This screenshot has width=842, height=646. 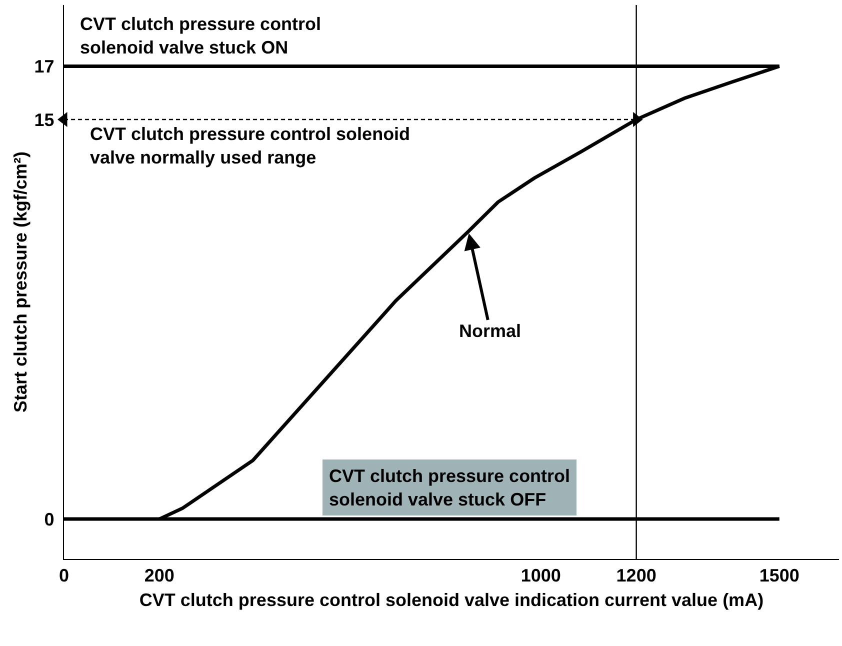 What do you see at coordinates (64, 576) in the screenshot?
I see `x-tick-label: 0` at bounding box center [64, 576].